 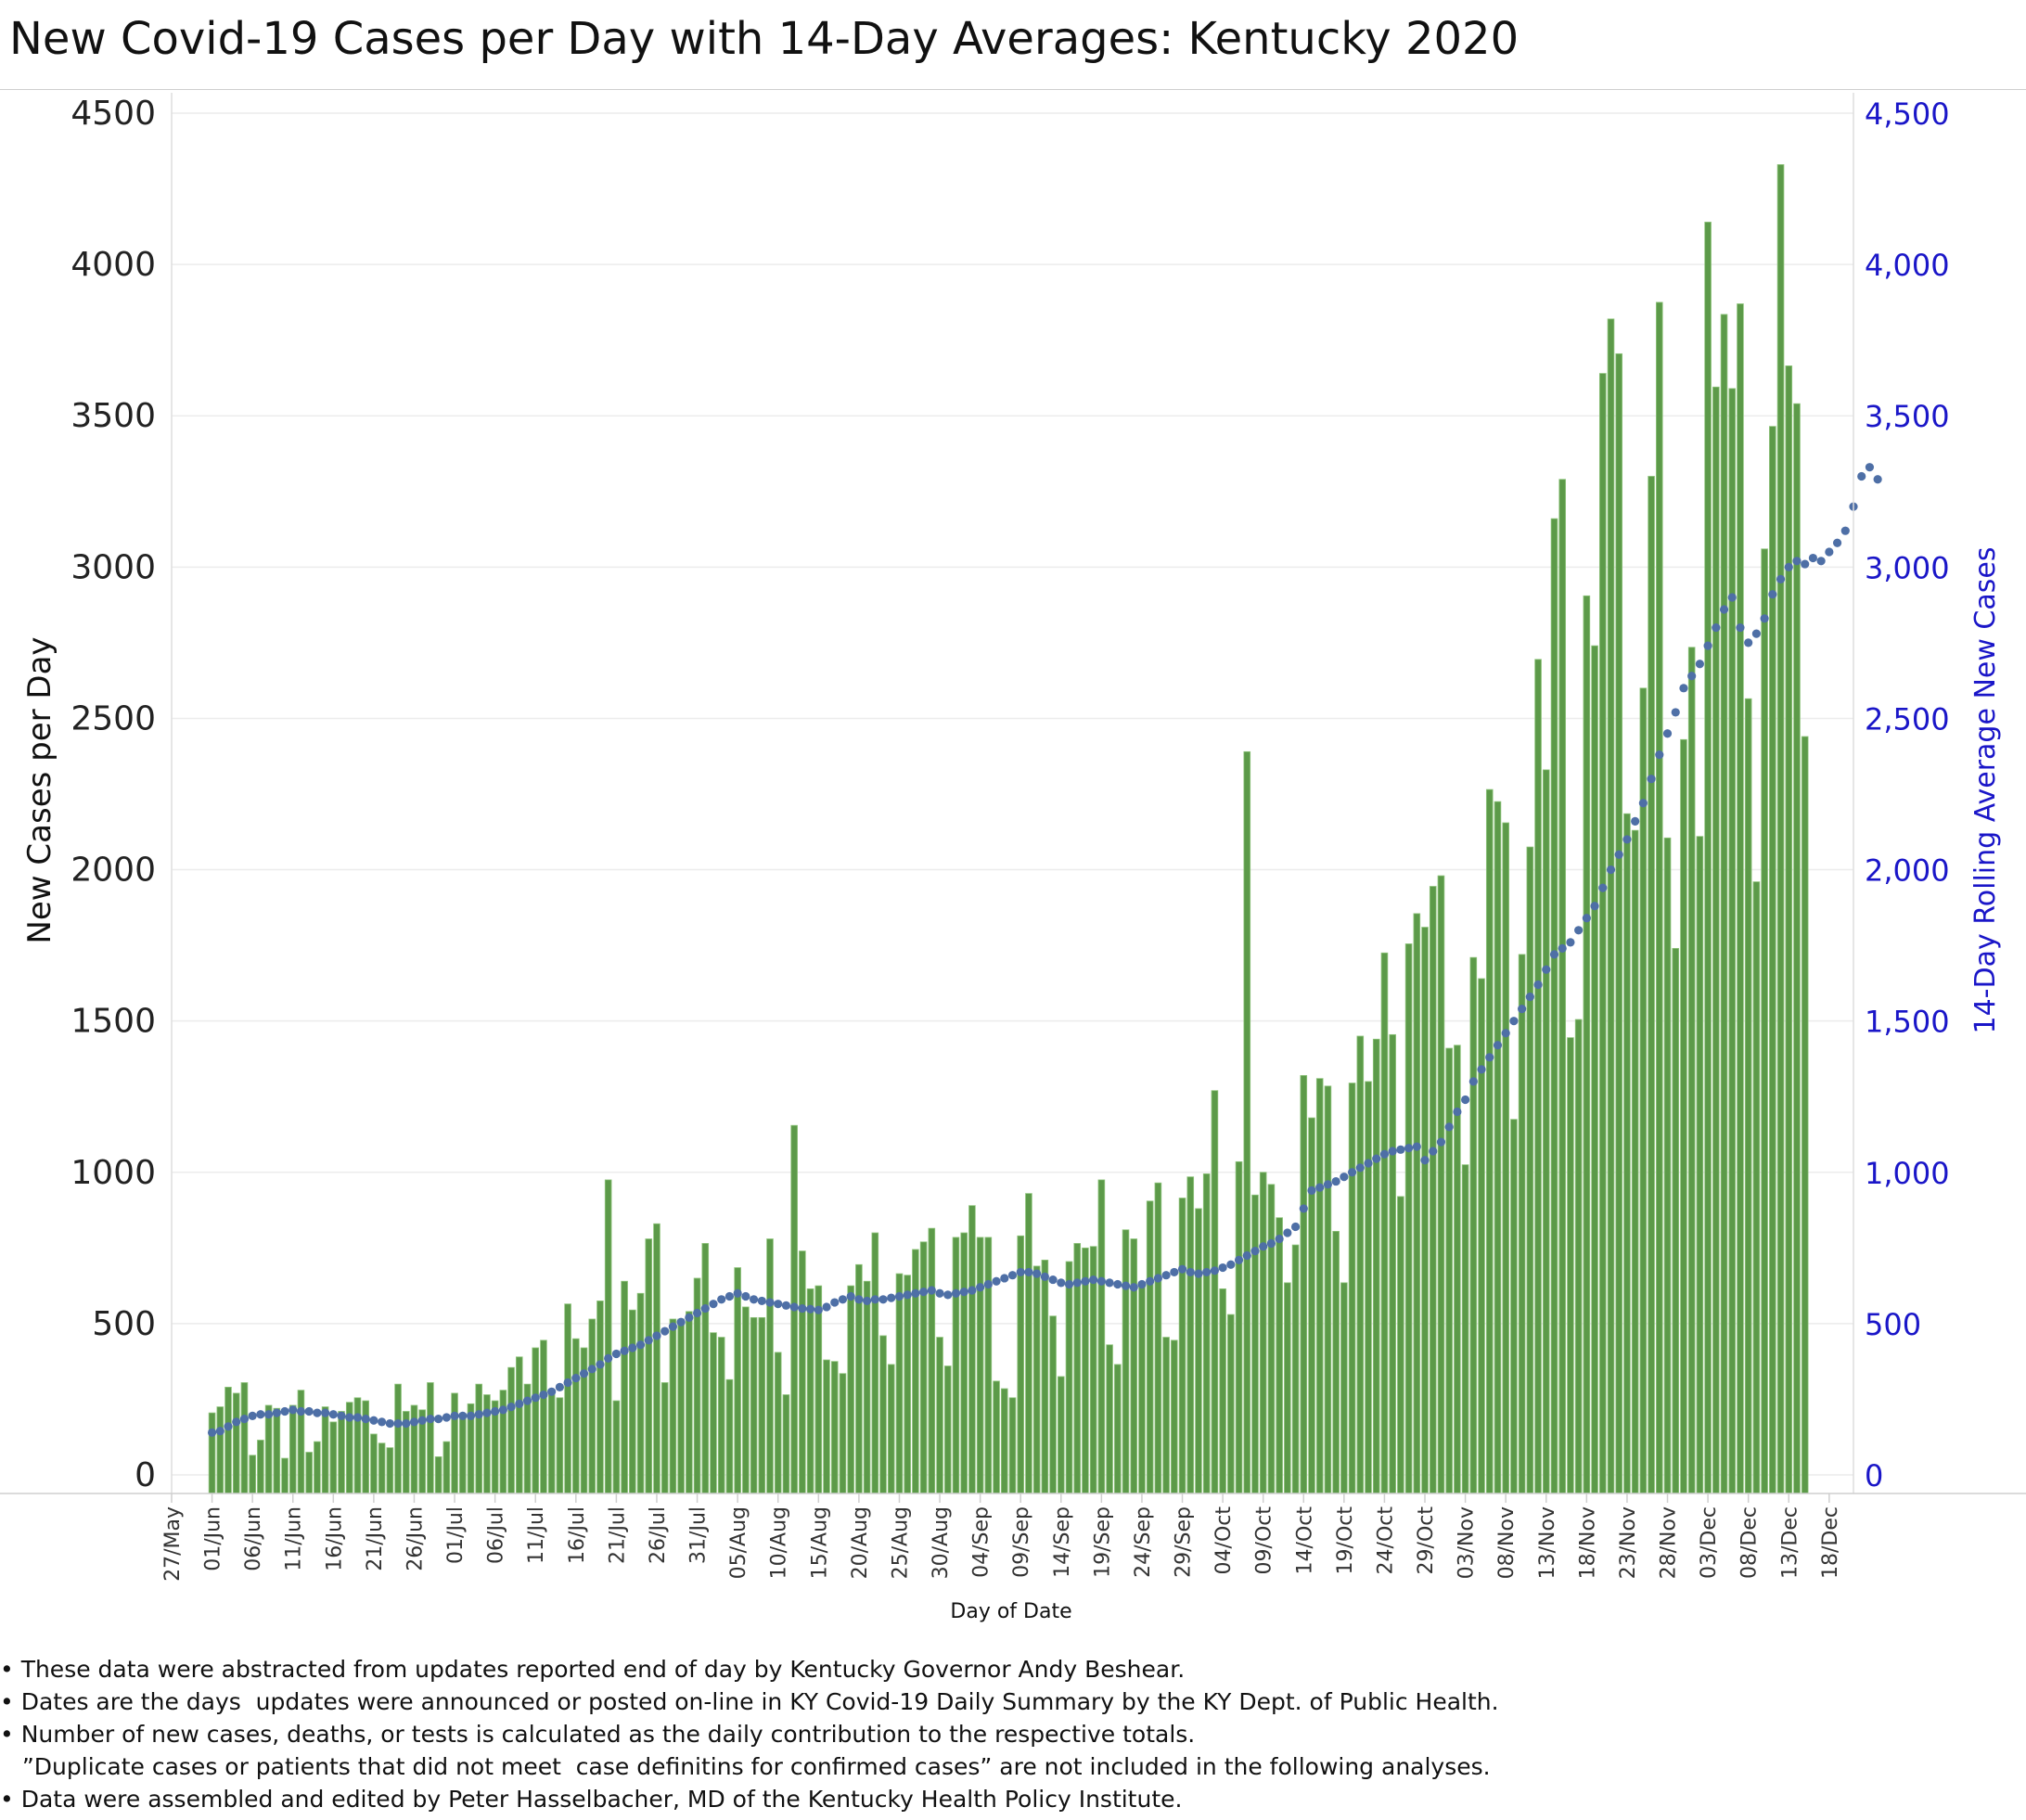 I want to click on x-tick-label: 21/Jul, so click(x=618, y=1535).